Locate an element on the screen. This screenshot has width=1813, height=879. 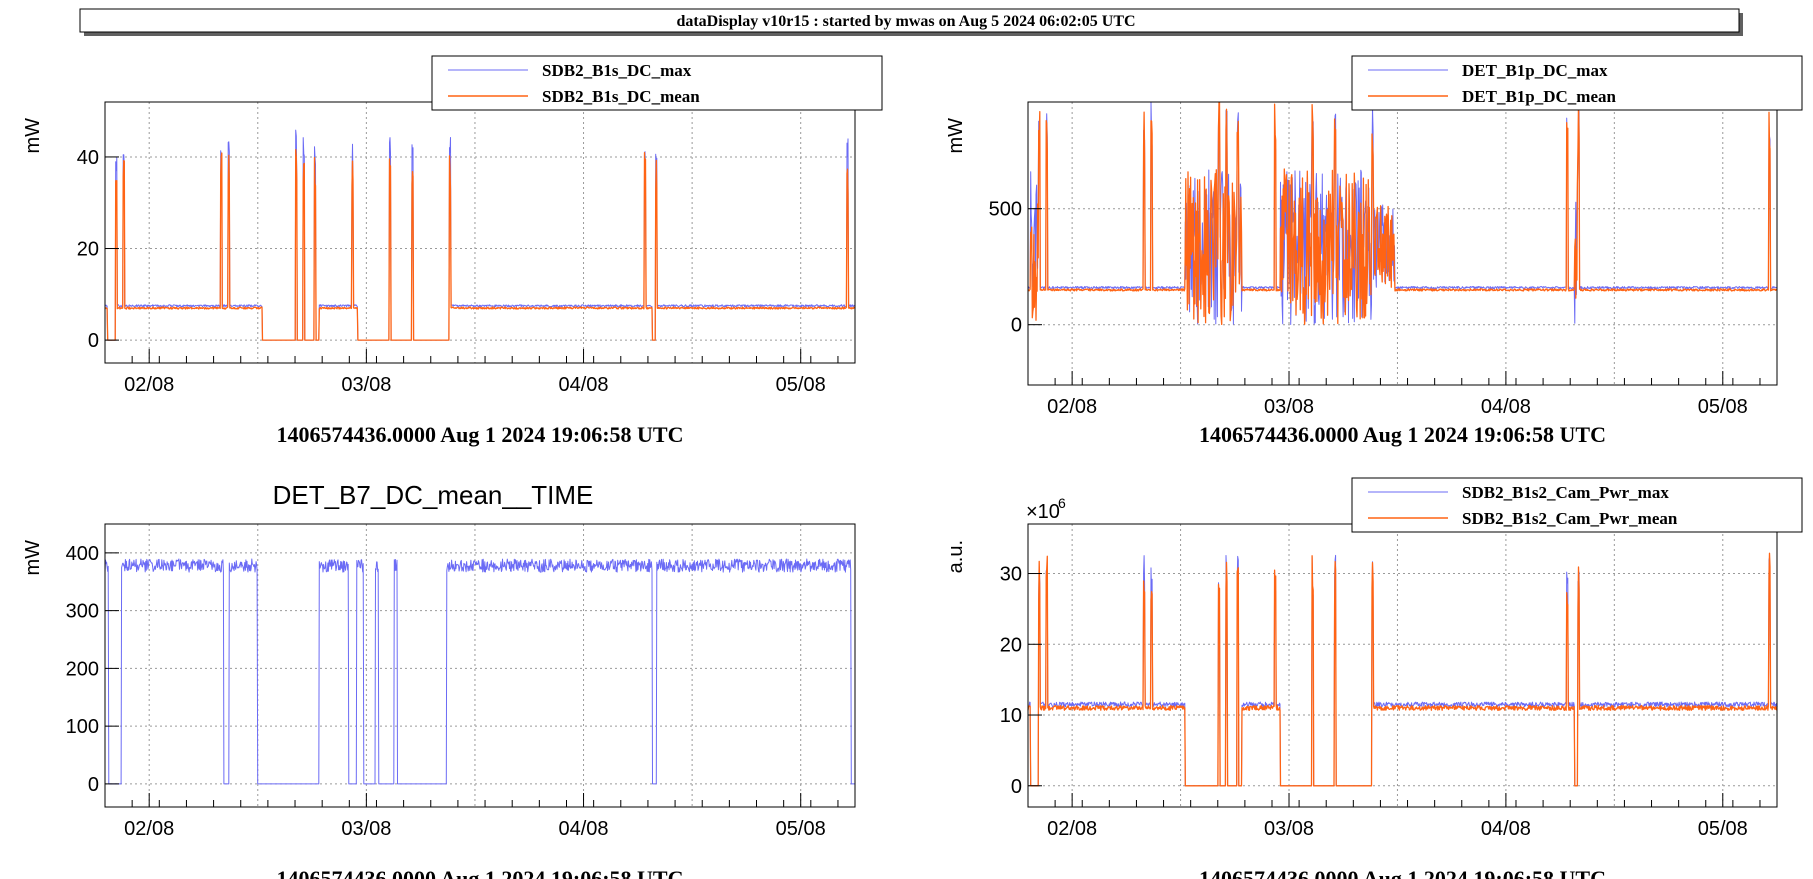
y-tick-label: 500 is located at coordinates (1005, 210).